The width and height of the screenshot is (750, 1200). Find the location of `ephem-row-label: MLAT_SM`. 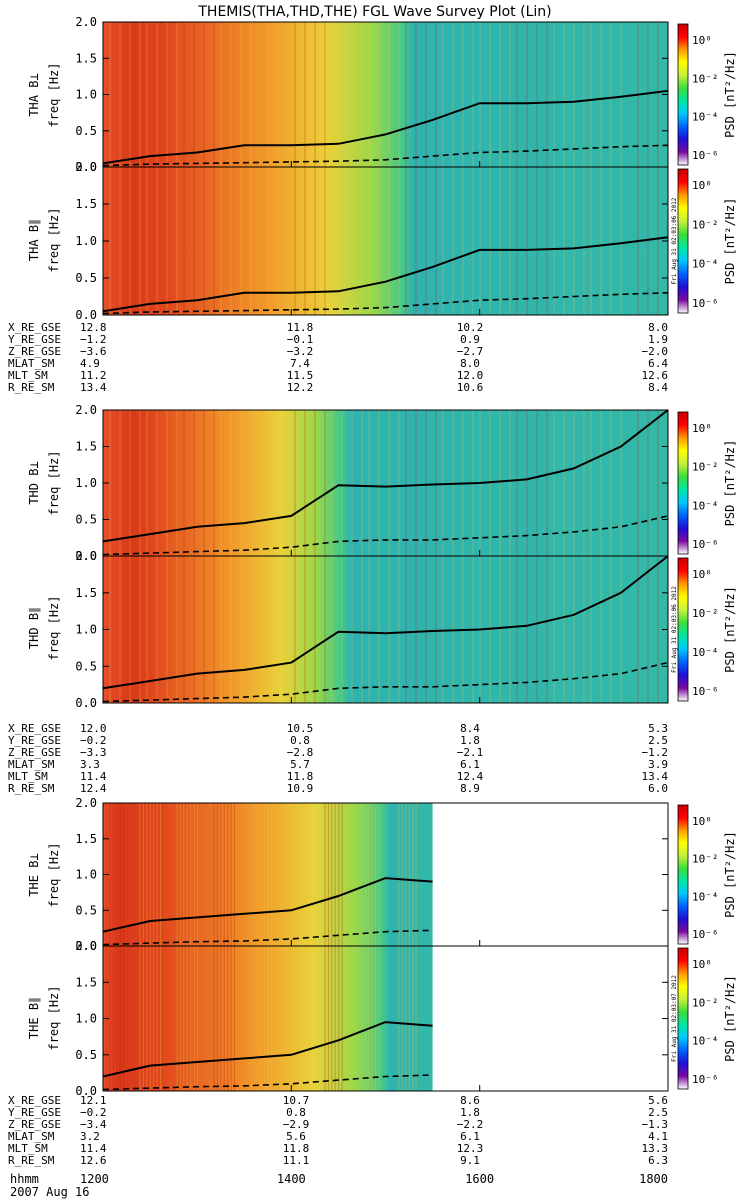

ephem-row-label: MLAT_SM is located at coordinates (31, 1136).